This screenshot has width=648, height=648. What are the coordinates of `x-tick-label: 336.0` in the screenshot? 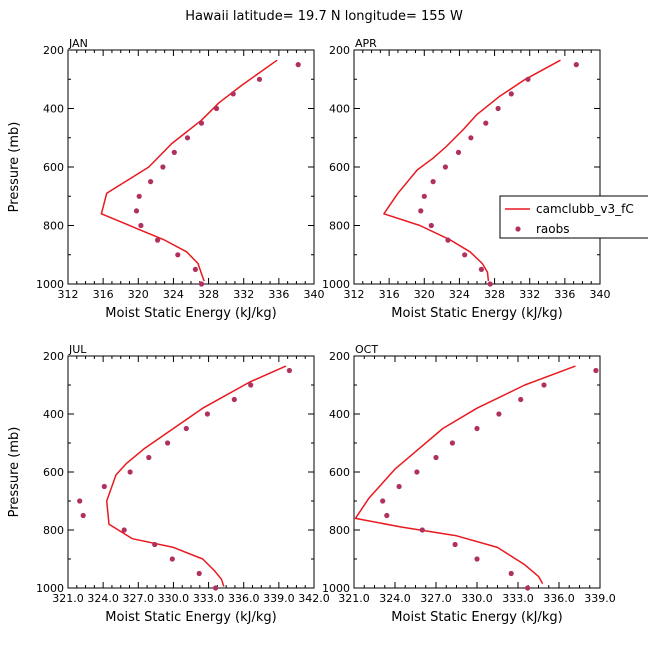 It's located at (244, 598).